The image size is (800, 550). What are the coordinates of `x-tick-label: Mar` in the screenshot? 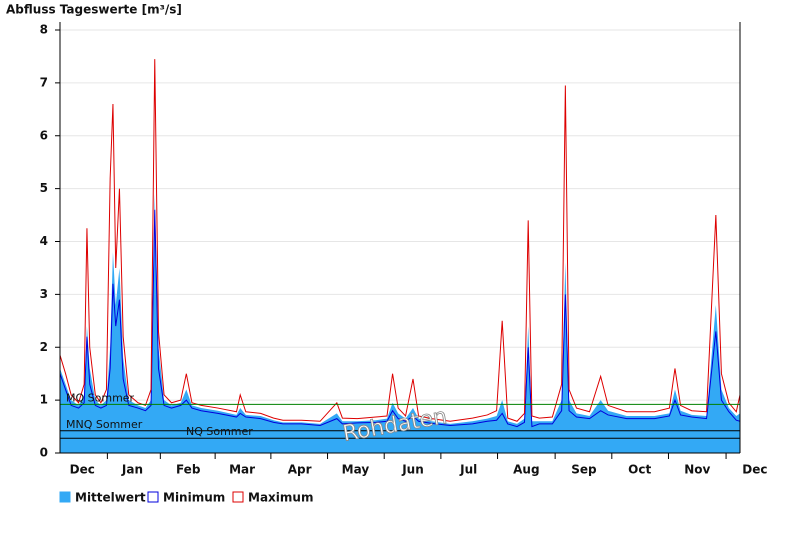 It's located at (242, 470).